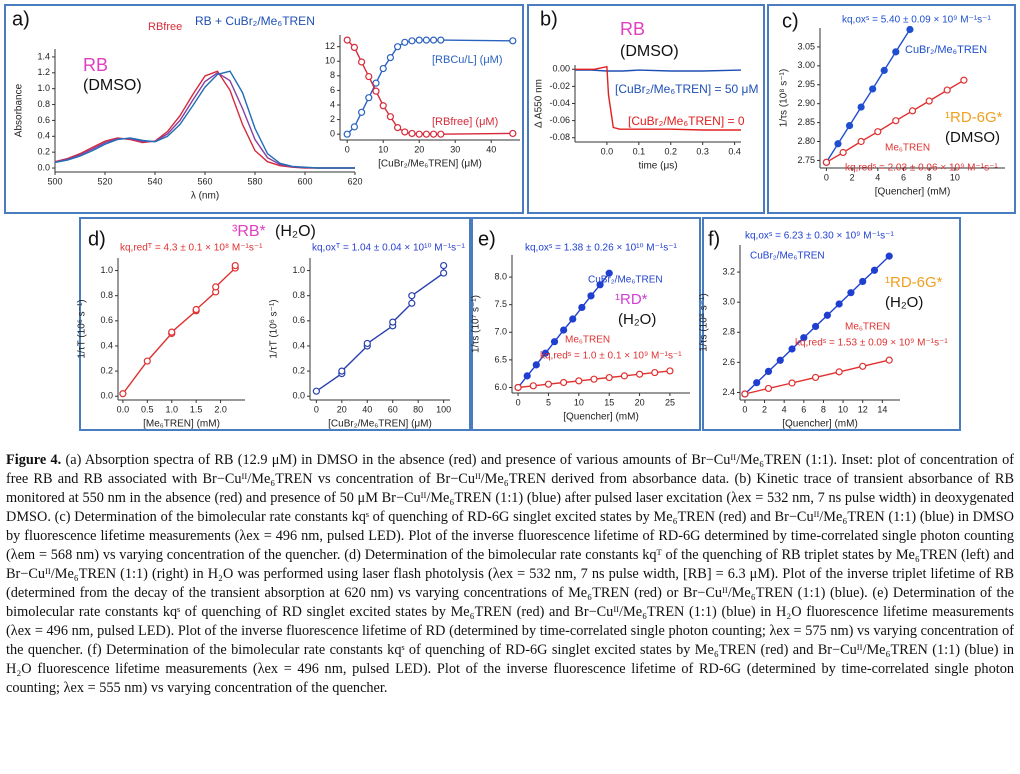 The image size is (1020, 774). Describe the element at coordinates (549, 19) in the screenshot. I see `annotation: b)` at that location.